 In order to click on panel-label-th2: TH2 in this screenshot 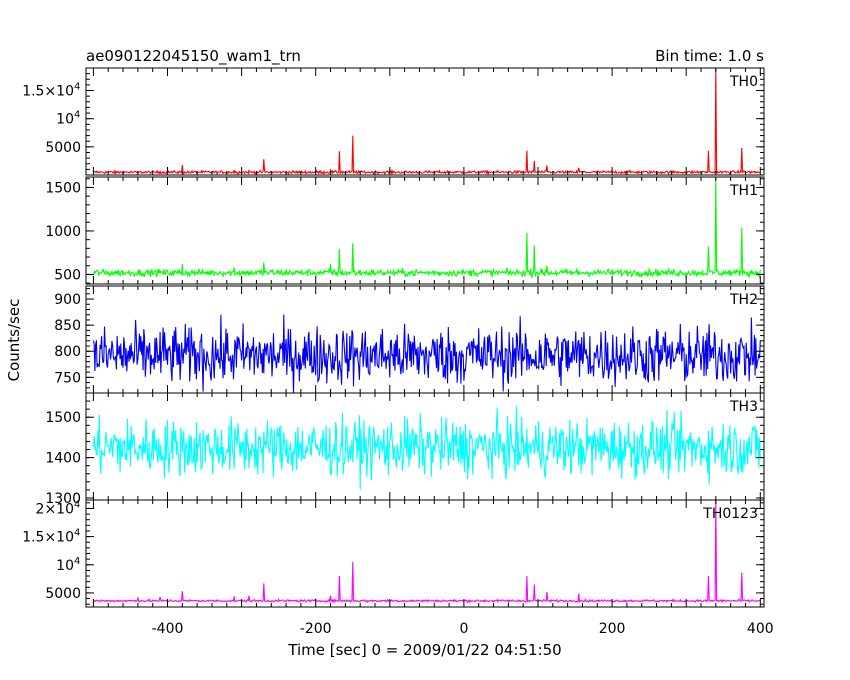, I will do `click(743, 300)`.